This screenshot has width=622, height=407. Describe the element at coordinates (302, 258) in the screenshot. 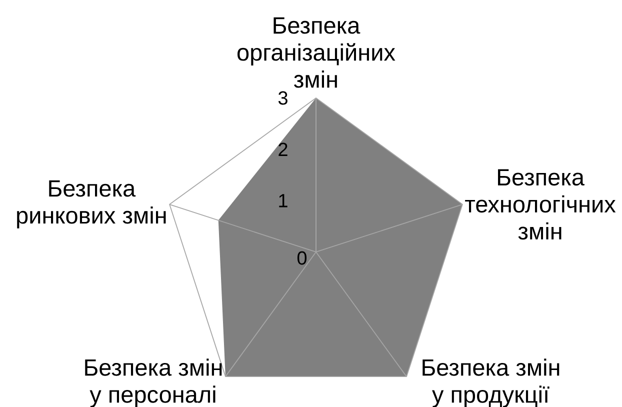

I see `y-tick-label: 0` at that location.